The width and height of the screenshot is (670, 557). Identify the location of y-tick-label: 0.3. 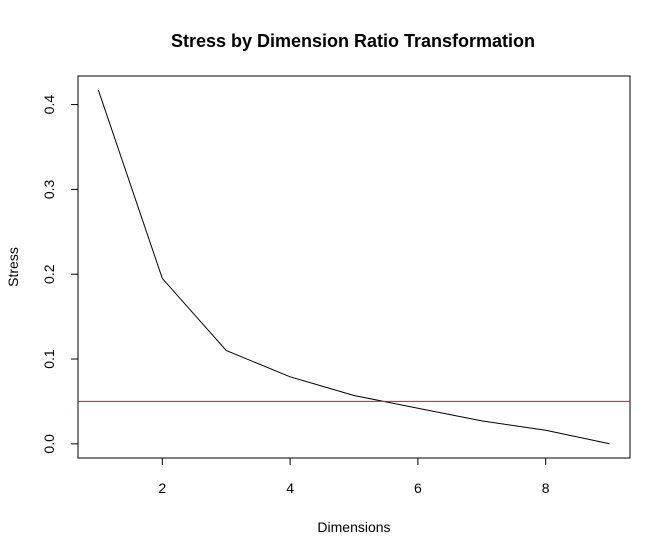
(49, 189).